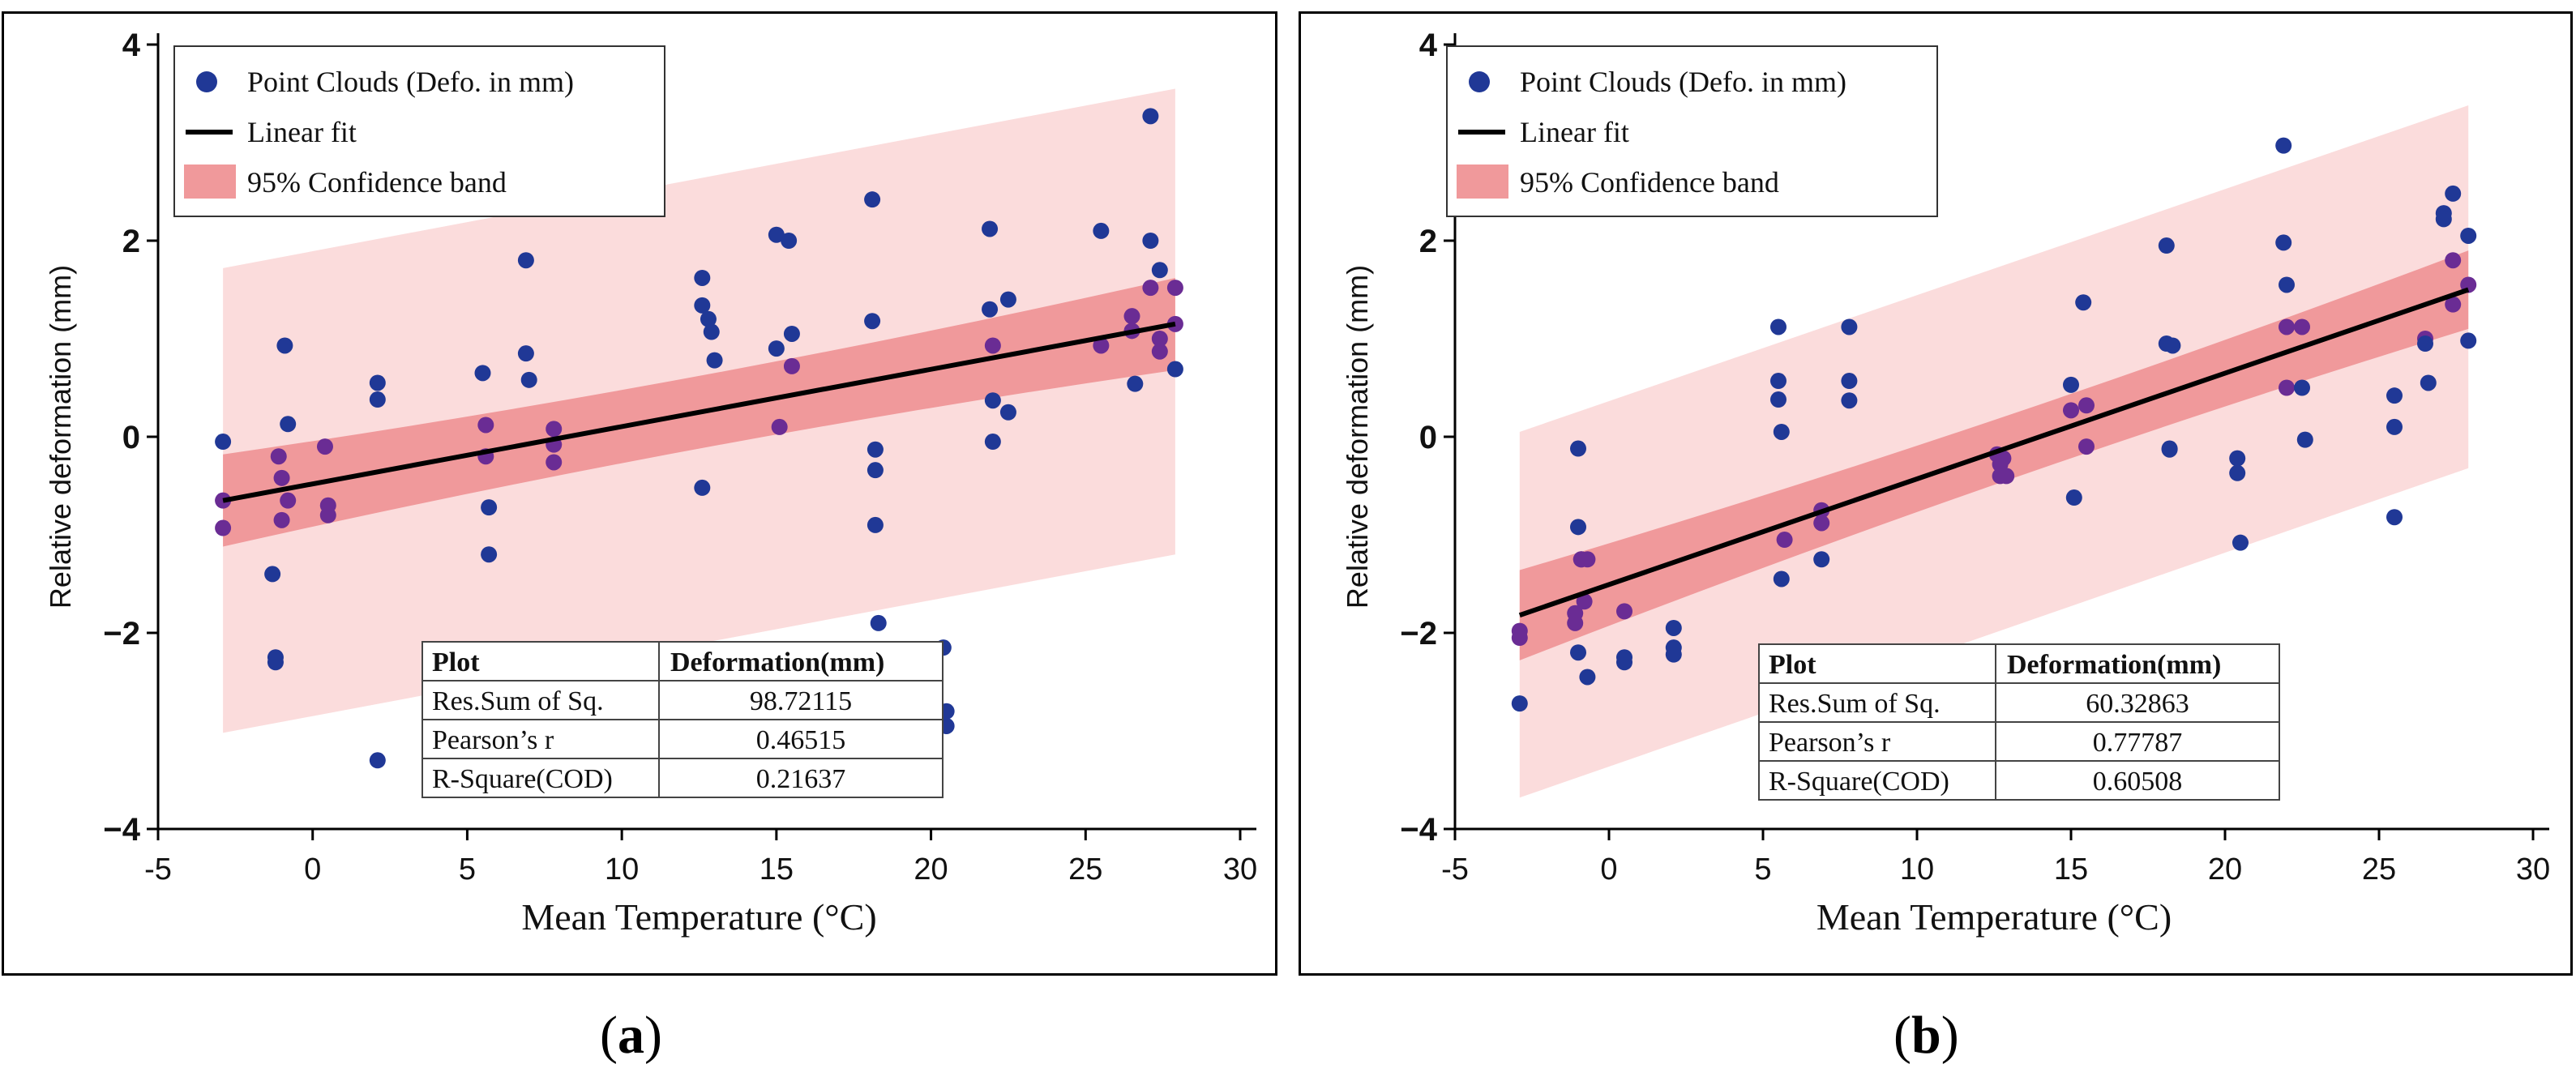 The image size is (2576, 1081). What do you see at coordinates (1917, 869) in the screenshot?
I see `x-tick-label: 10` at bounding box center [1917, 869].